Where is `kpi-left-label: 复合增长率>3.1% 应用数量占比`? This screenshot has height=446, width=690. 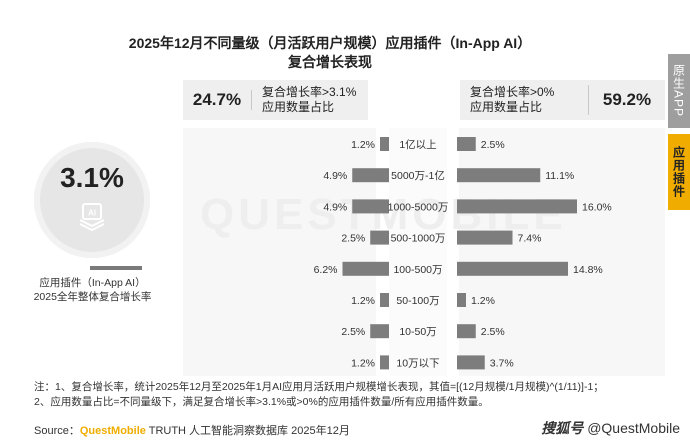
kpi-left-label: 复合增长率>3.1% 应用数量占比 is located at coordinates (304, 100).